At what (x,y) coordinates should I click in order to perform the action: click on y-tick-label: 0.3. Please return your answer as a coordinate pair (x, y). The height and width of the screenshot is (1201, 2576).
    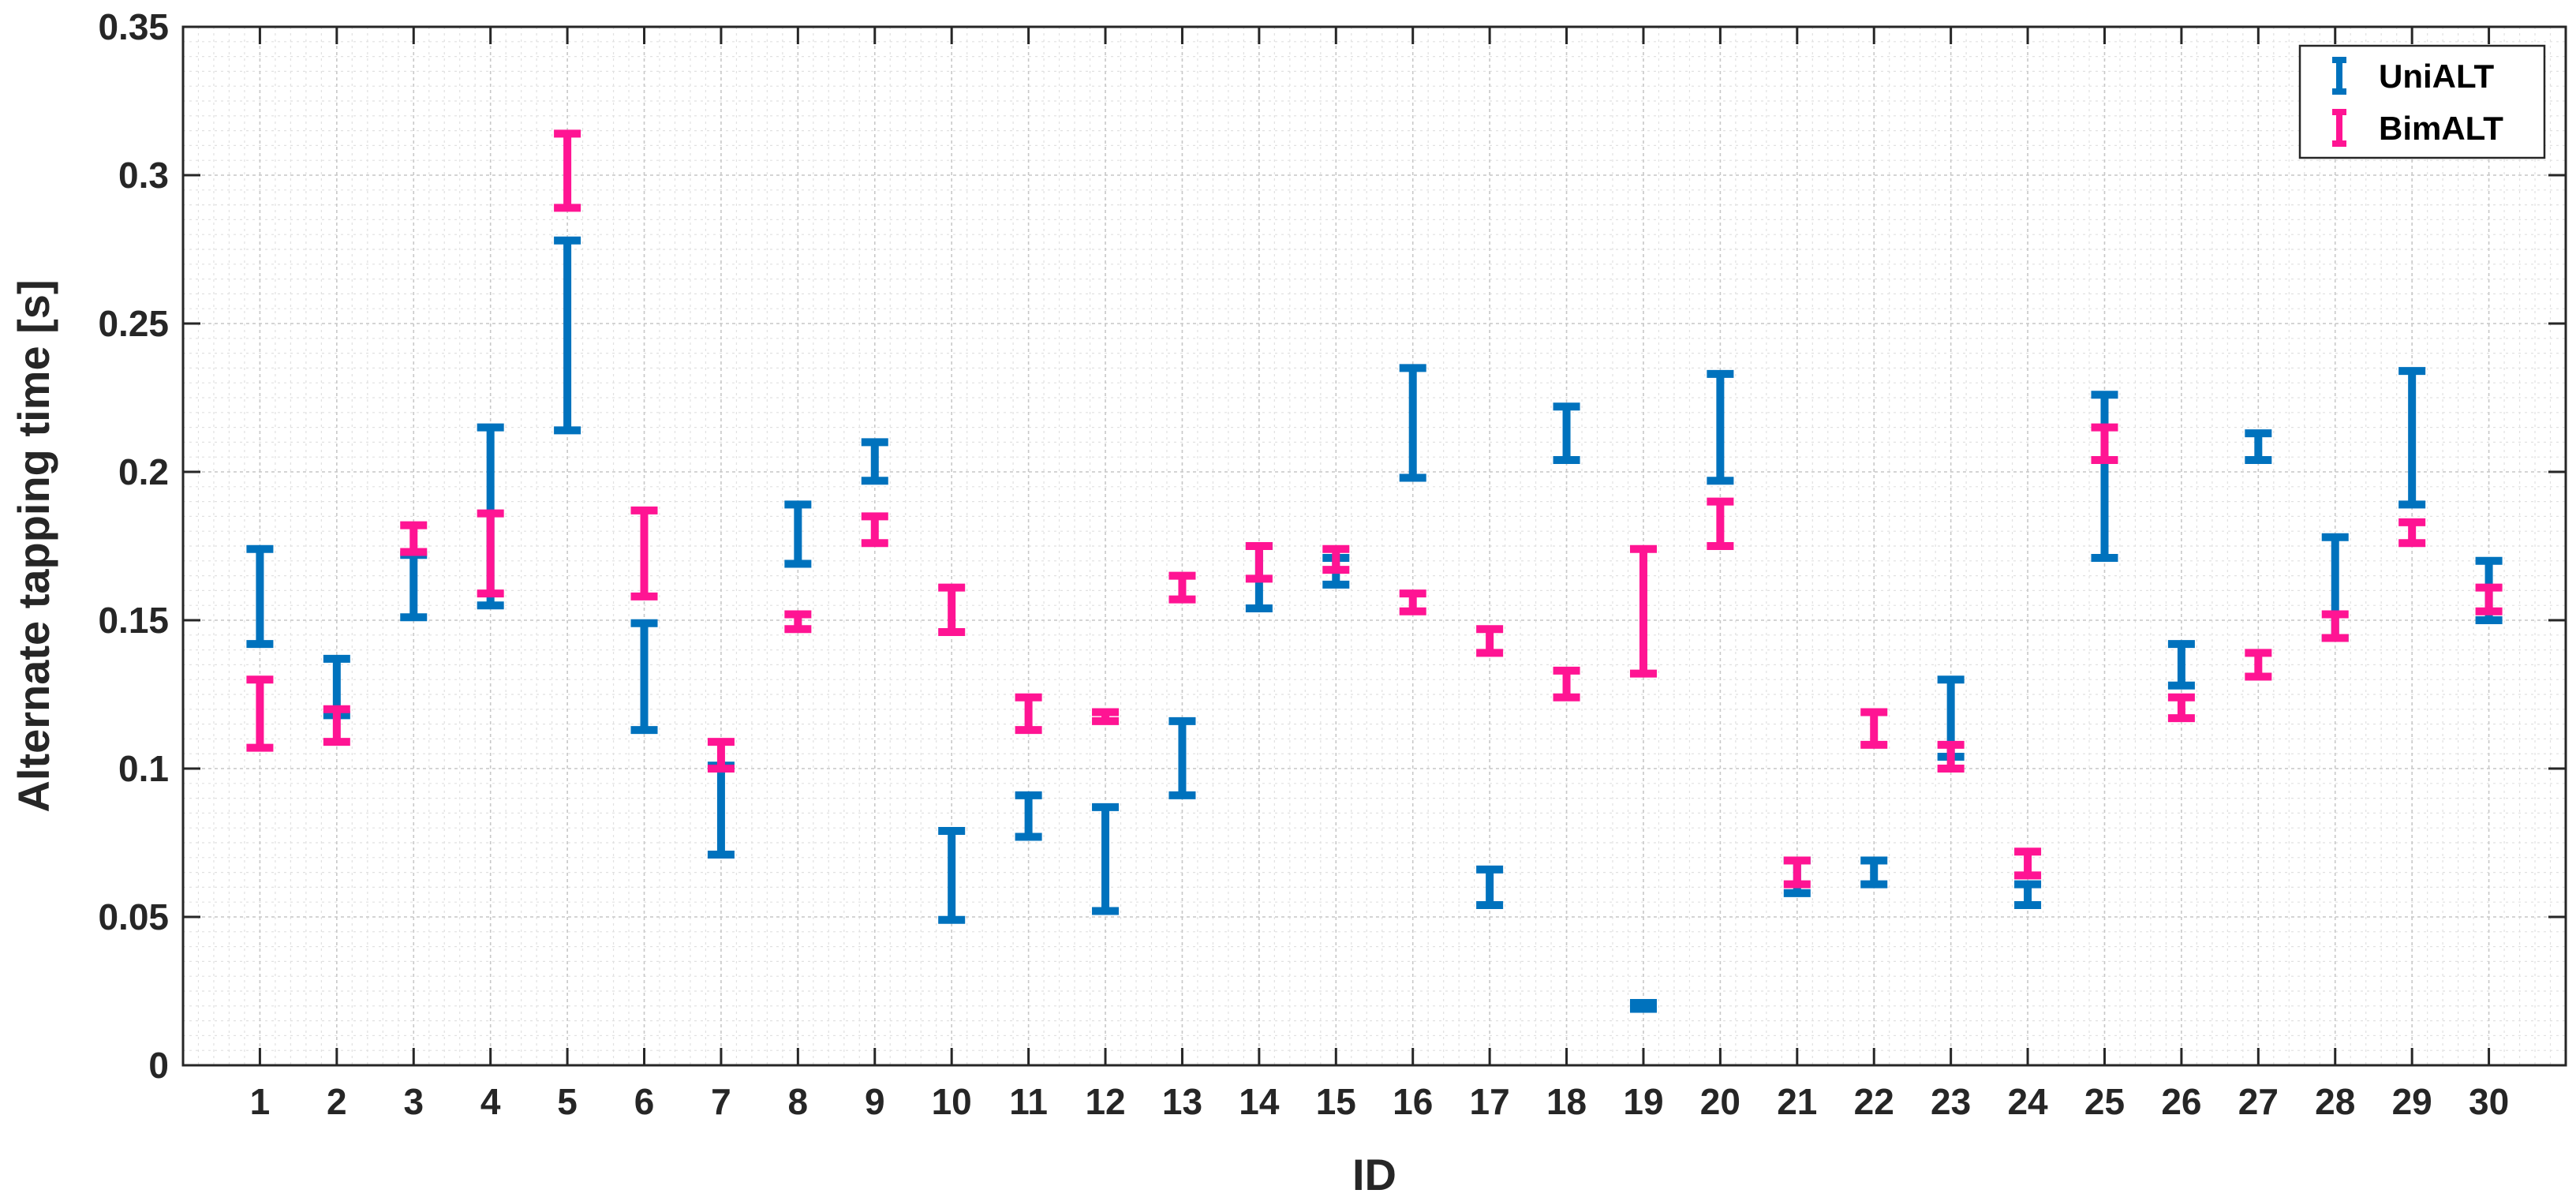
    Looking at the image, I should click on (143, 175).